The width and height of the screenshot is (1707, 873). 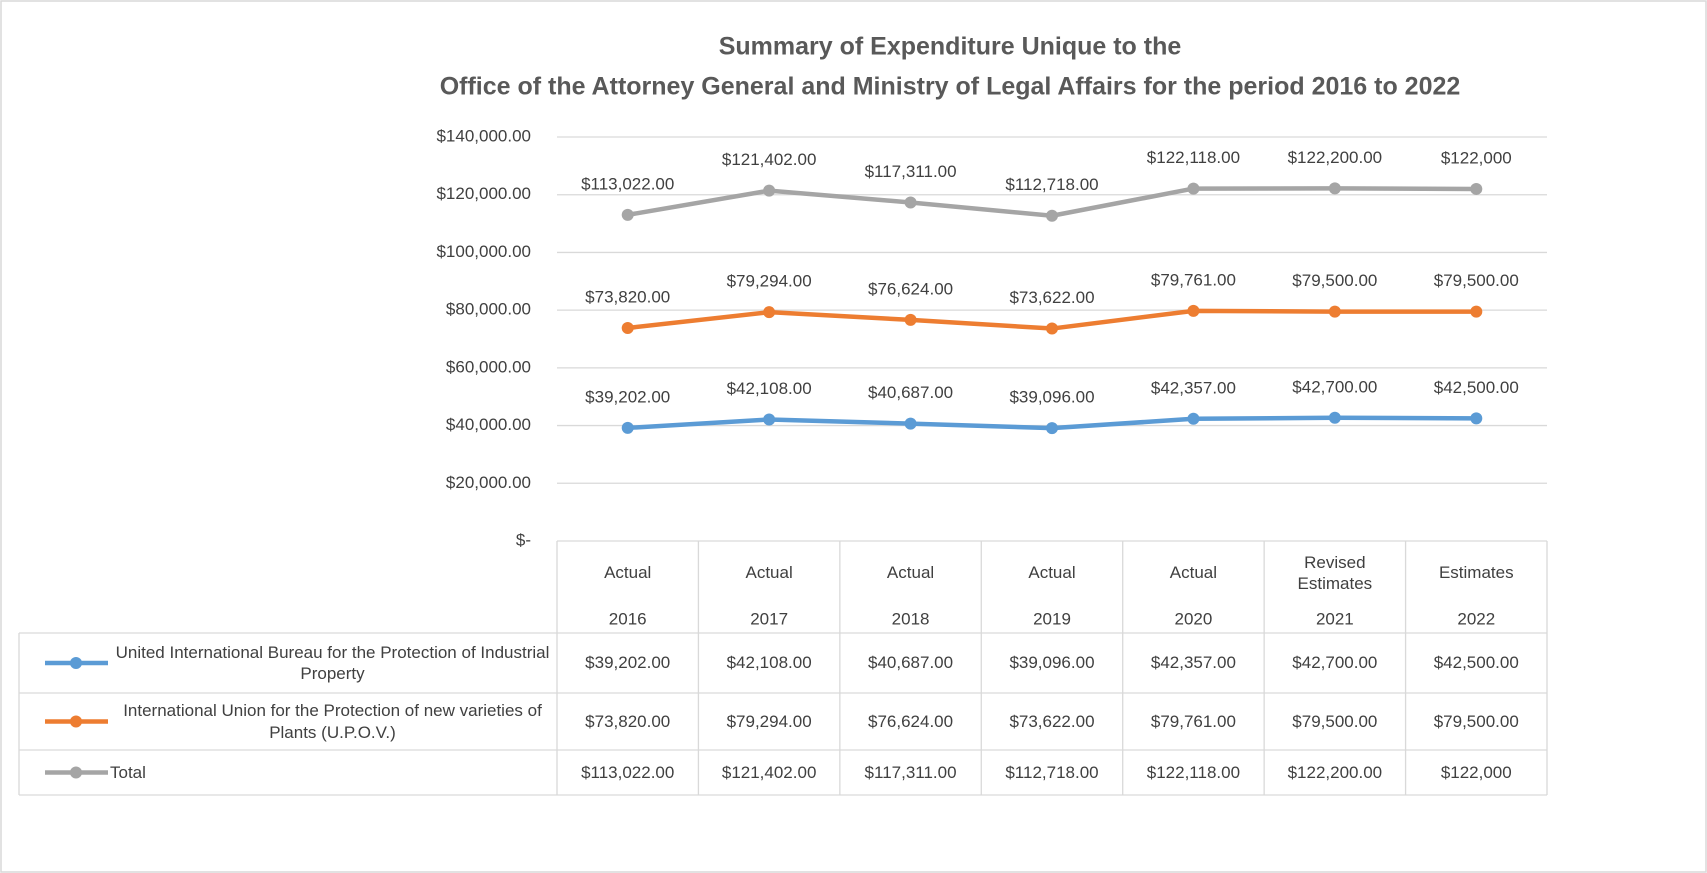 What do you see at coordinates (1052, 618) in the screenshot?
I see `x-tick-label: 2019` at bounding box center [1052, 618].